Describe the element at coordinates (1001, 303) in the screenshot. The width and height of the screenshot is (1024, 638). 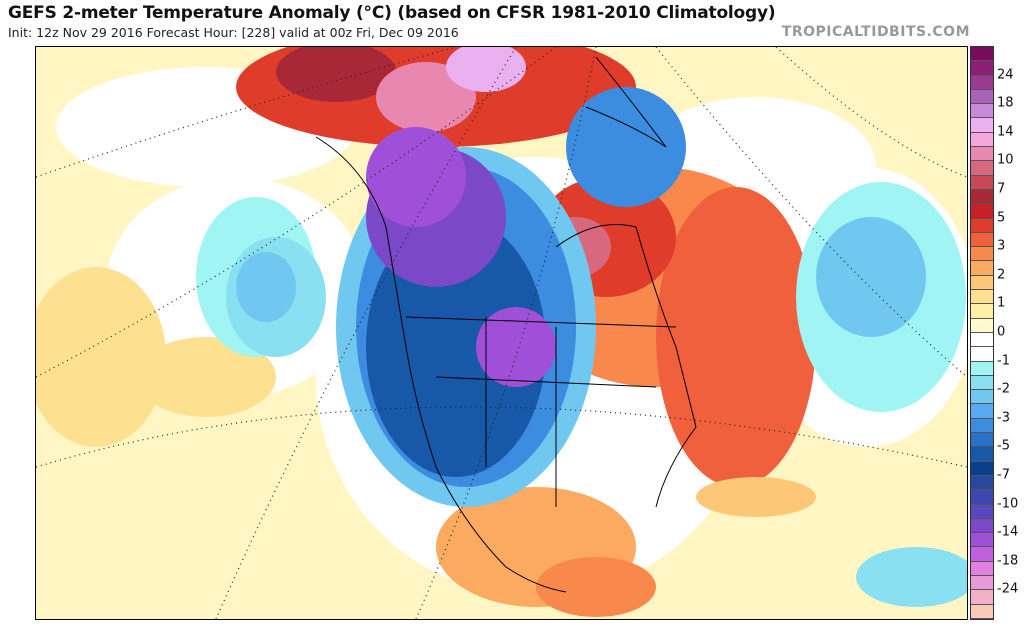
I see `colorbar-label: 1` at that location.